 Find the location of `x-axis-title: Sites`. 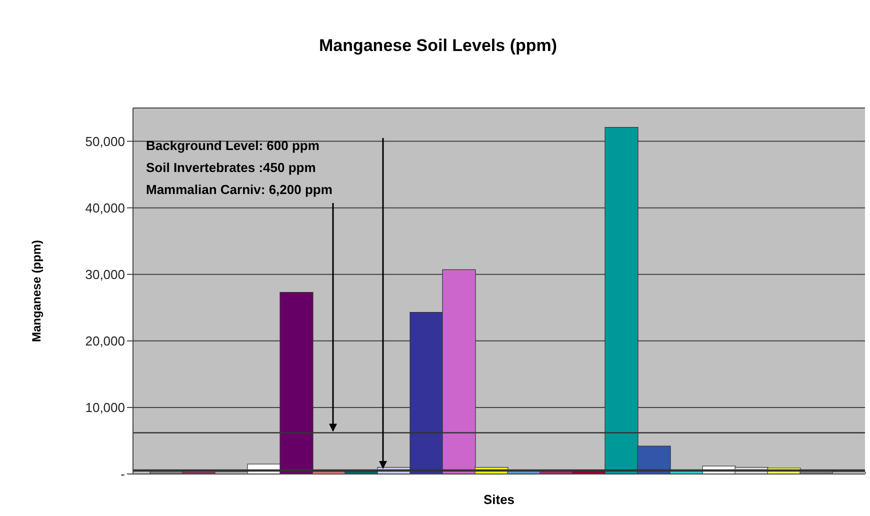

x-axis-title: Sites is located at coordinates (499, 499).